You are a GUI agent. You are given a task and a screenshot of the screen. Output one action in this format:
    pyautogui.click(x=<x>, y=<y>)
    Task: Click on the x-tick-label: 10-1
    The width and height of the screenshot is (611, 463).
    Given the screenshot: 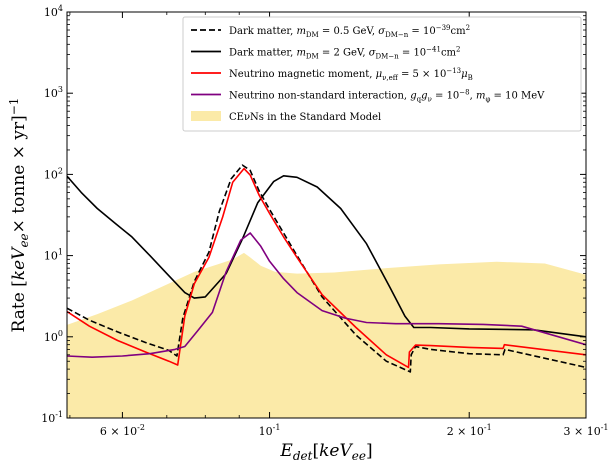 What is the action you would take?
    pyautogui.click(x=270, y=430)
    